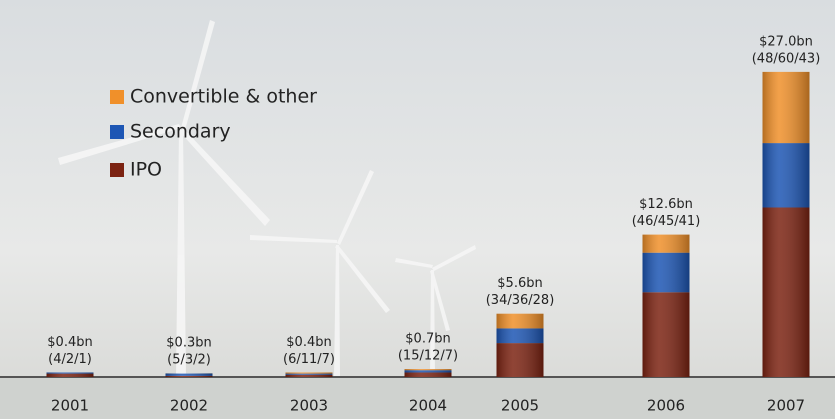 The image size is (835, 419). What do you see at coordinates (786, 58) in the screenshot?
I see `count-label: (48/60/43)` at bounding box center [786, 58].